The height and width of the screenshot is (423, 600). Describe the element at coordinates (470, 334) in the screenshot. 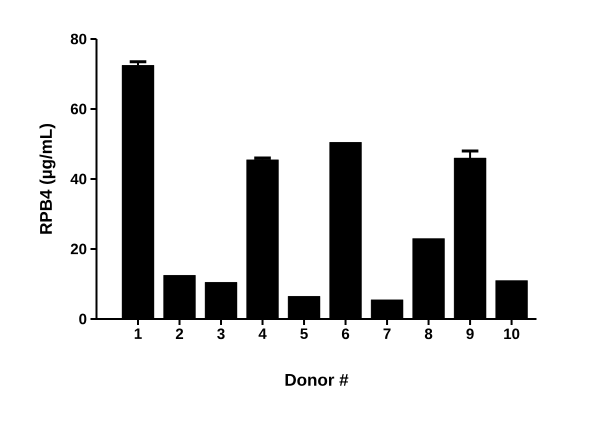

I see `x-tick-label: 9` at that location.